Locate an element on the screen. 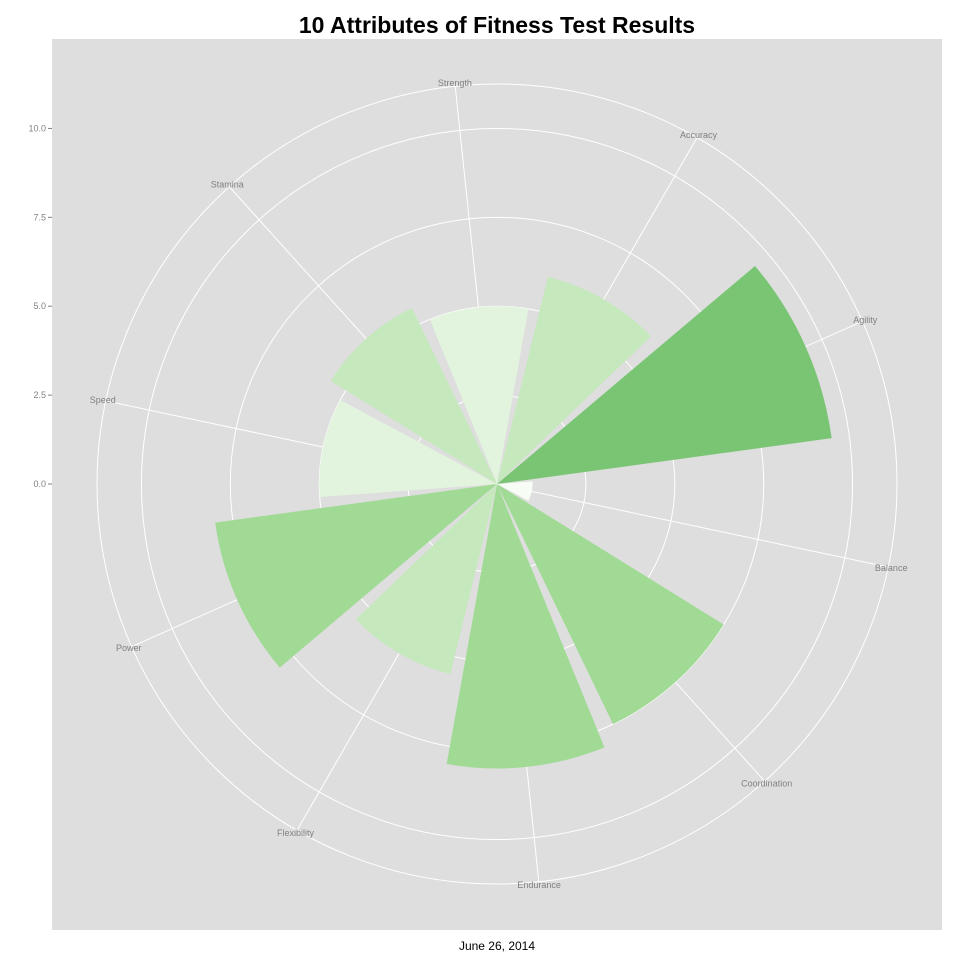 The width and height of the screenshot is (960, 960). y-tick-label: 0.0 is located at coordinates (39, 484).